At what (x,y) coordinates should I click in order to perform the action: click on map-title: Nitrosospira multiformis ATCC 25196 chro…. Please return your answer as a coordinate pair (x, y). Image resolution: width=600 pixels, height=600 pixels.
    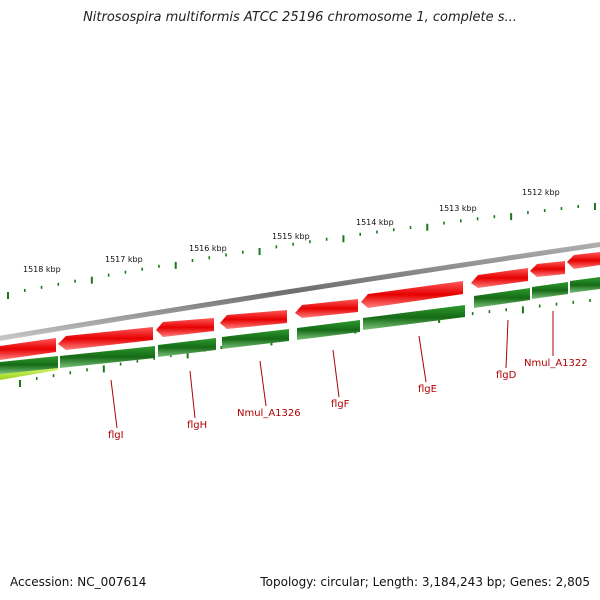
    Looking at the image, I should click on (300, 17).